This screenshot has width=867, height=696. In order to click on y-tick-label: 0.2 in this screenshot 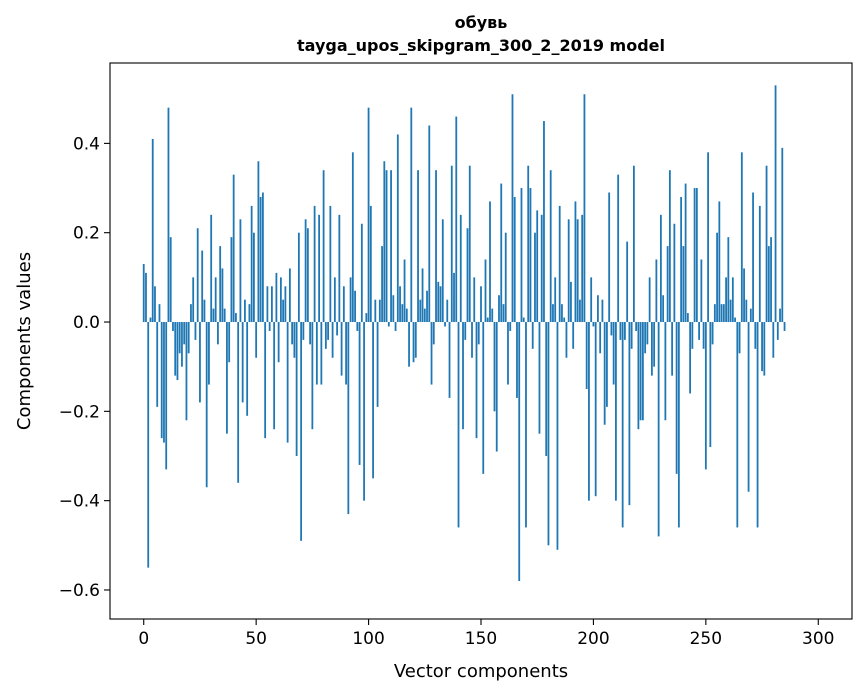, I will do `click(86, 234)`.